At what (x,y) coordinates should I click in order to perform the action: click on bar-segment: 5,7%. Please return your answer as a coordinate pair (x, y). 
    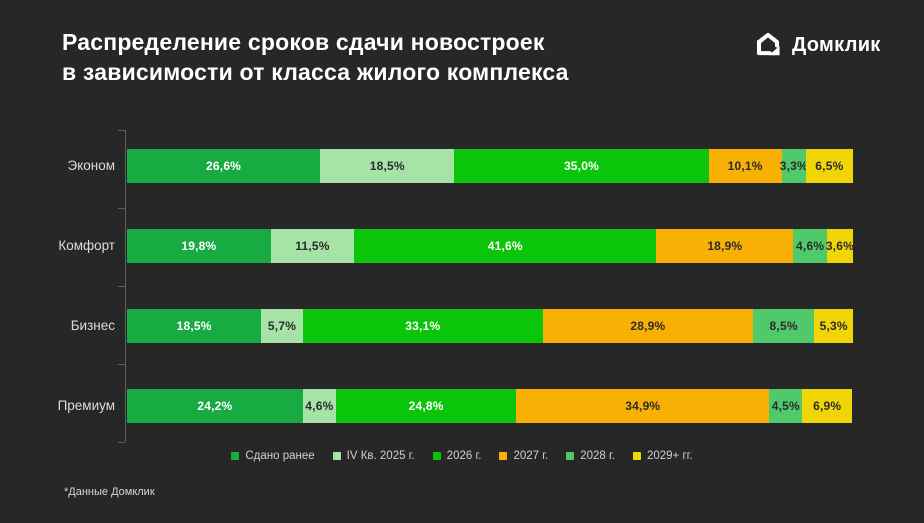
    Looking at the image, I should click on (282, 326).